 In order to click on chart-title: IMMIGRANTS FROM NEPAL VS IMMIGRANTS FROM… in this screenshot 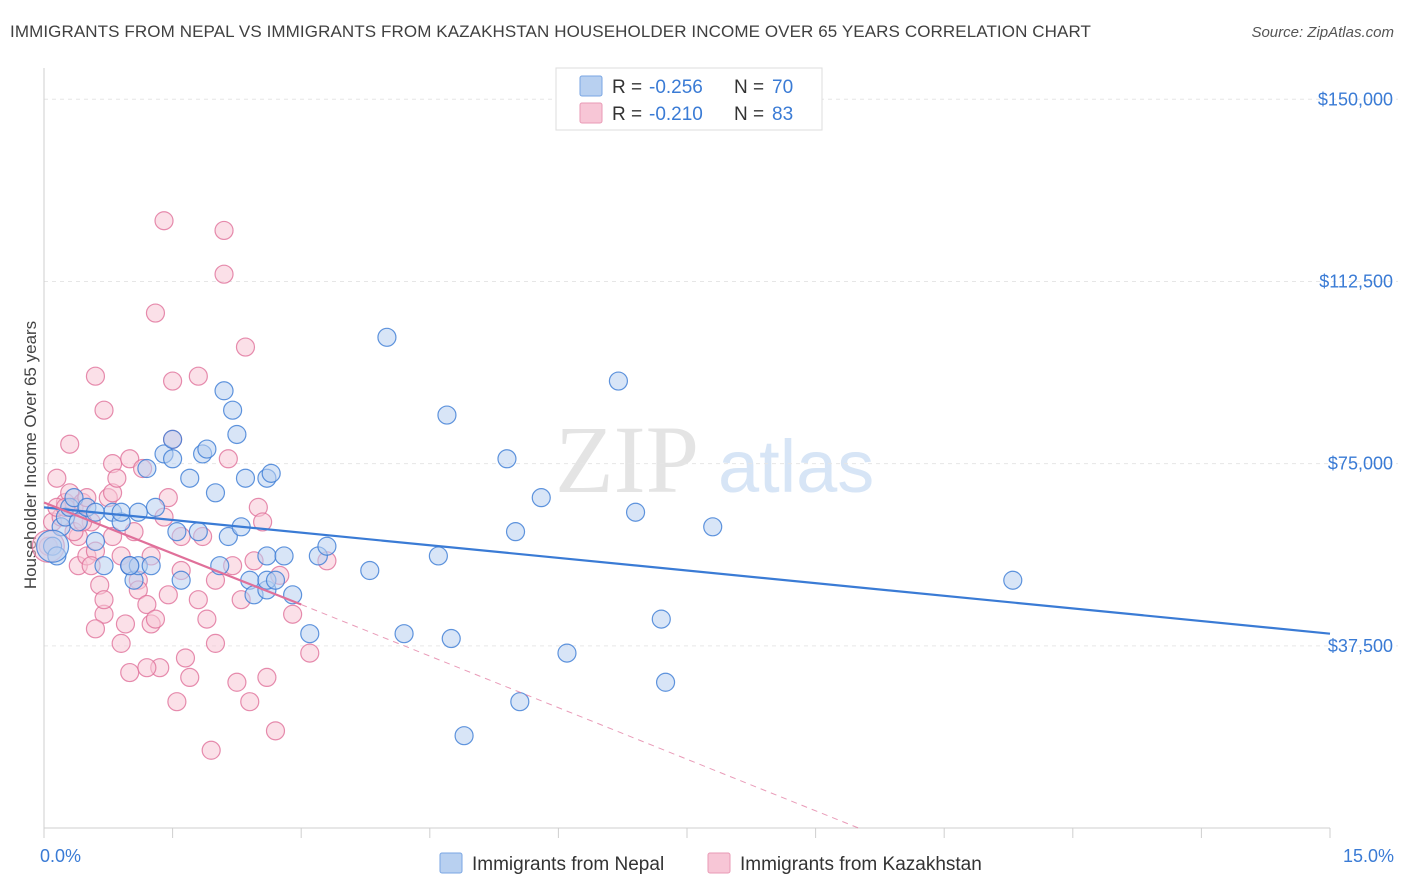, I will do `click(551, 31)`.